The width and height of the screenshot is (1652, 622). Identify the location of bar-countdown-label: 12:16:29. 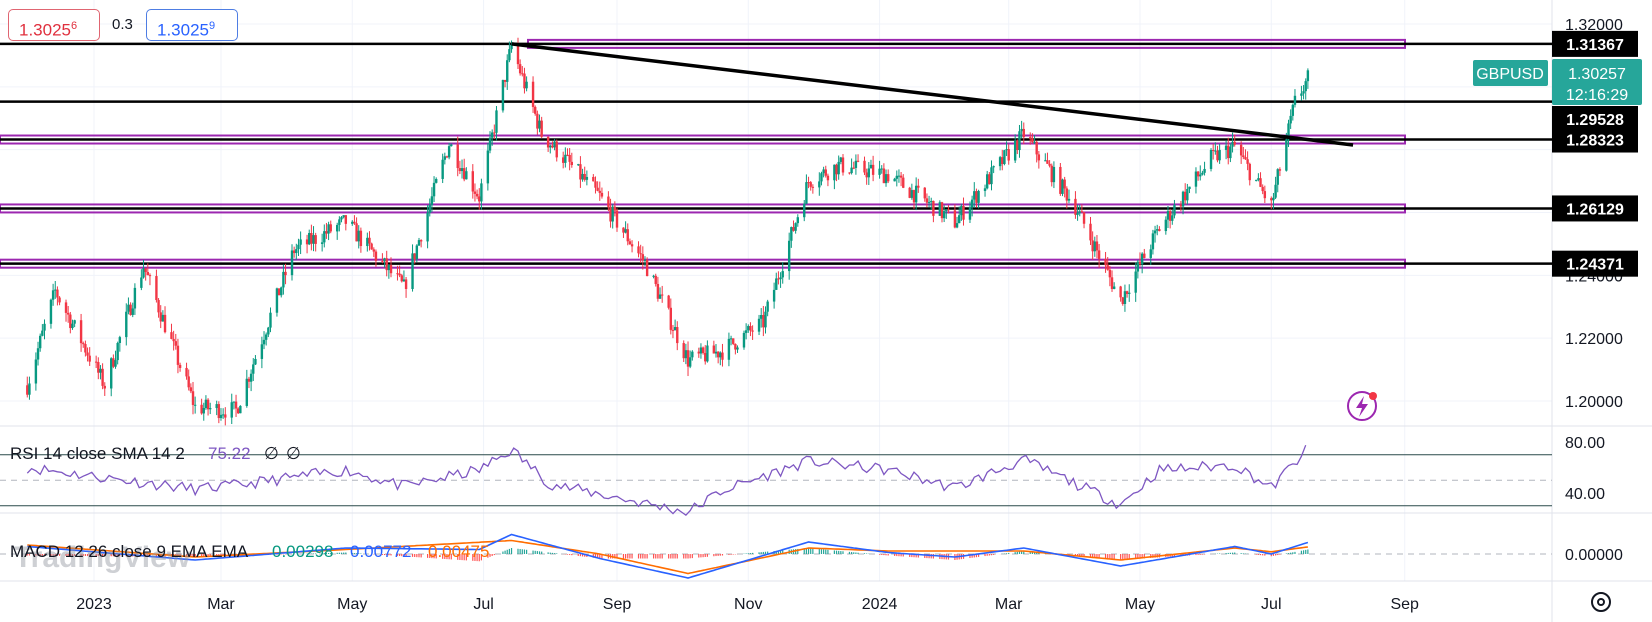
(1597, 95).